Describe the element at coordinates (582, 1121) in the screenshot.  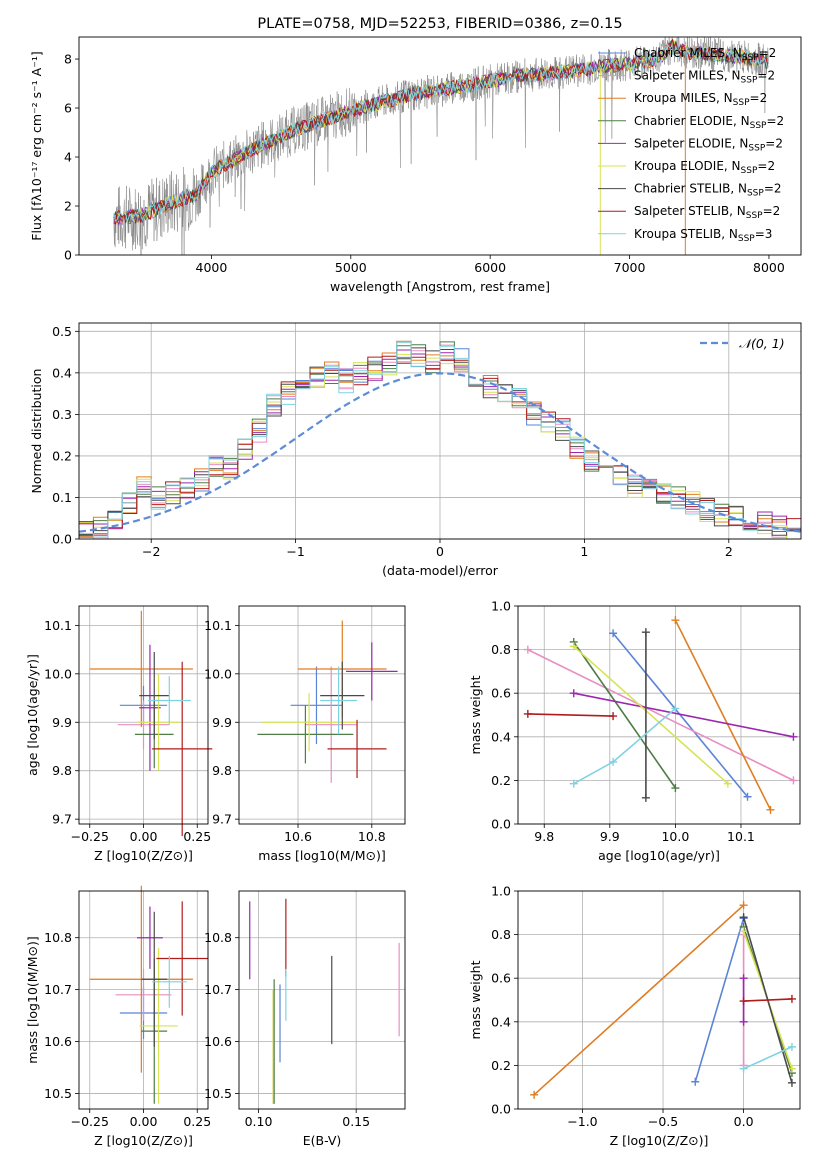
I see `x-tick-label: −1.0` at that location.